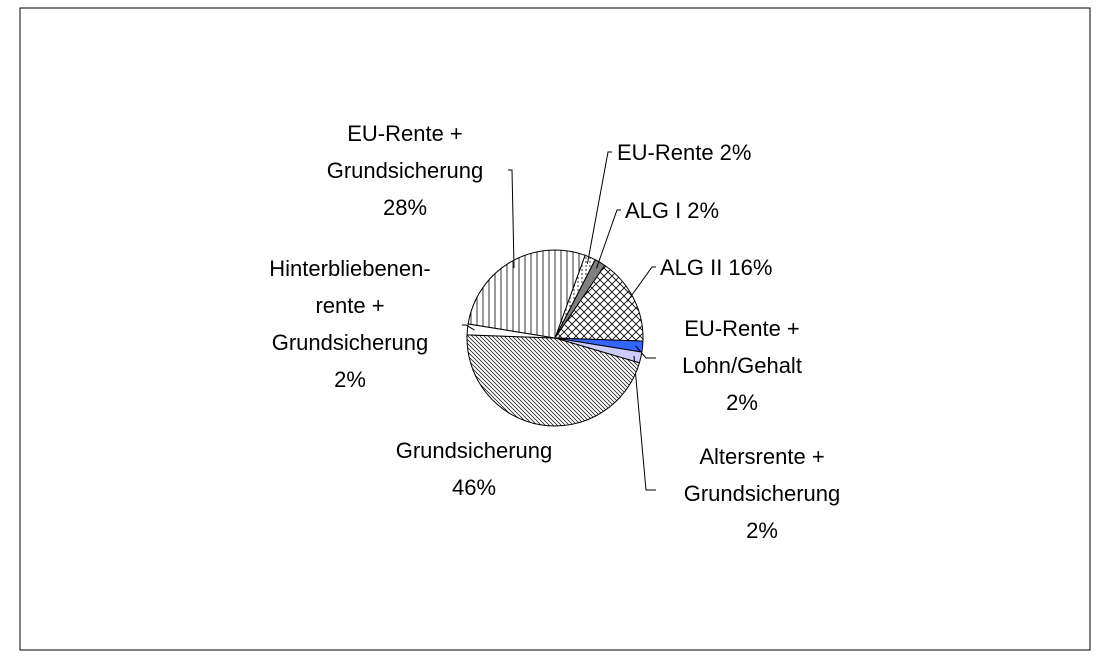 This screenshot has height=668, width=1099. What do you see at coordinates (742, 347) in the screenshot?
I see `label-name: EU-Rente + Lohn/Gehalt` at bounding box center [742, 347].